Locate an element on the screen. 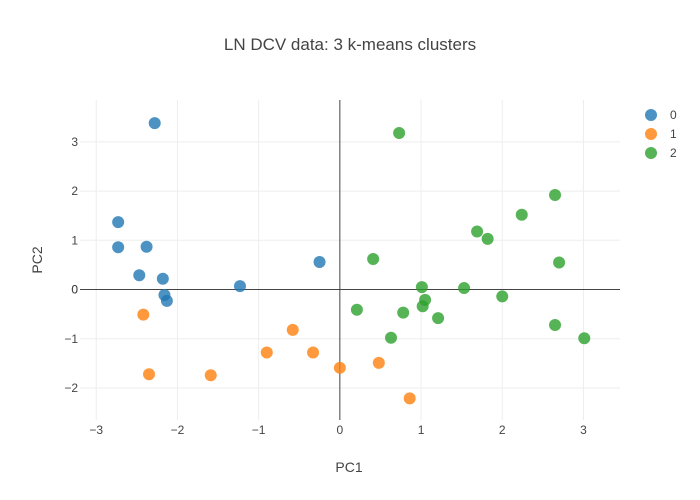  legend: 0 1 2 is located at coordinates (661, 134).